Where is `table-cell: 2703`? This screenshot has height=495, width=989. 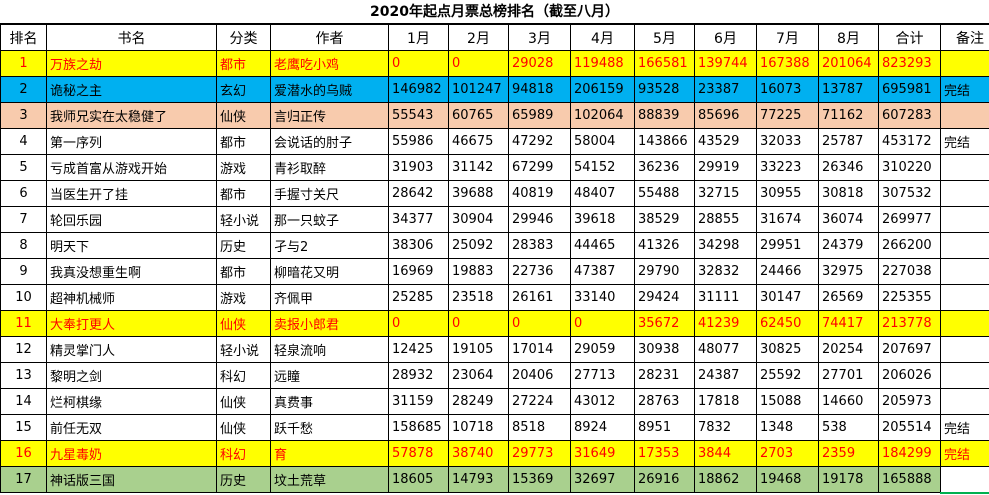 table-cell: 2703 is located at coordinates (787, 453).